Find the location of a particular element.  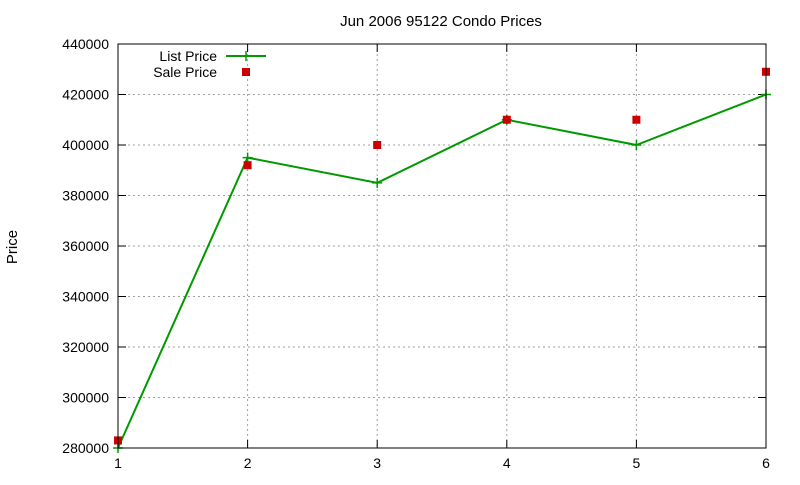

x-tick-label: 4 is located at coordinates (507, 463).